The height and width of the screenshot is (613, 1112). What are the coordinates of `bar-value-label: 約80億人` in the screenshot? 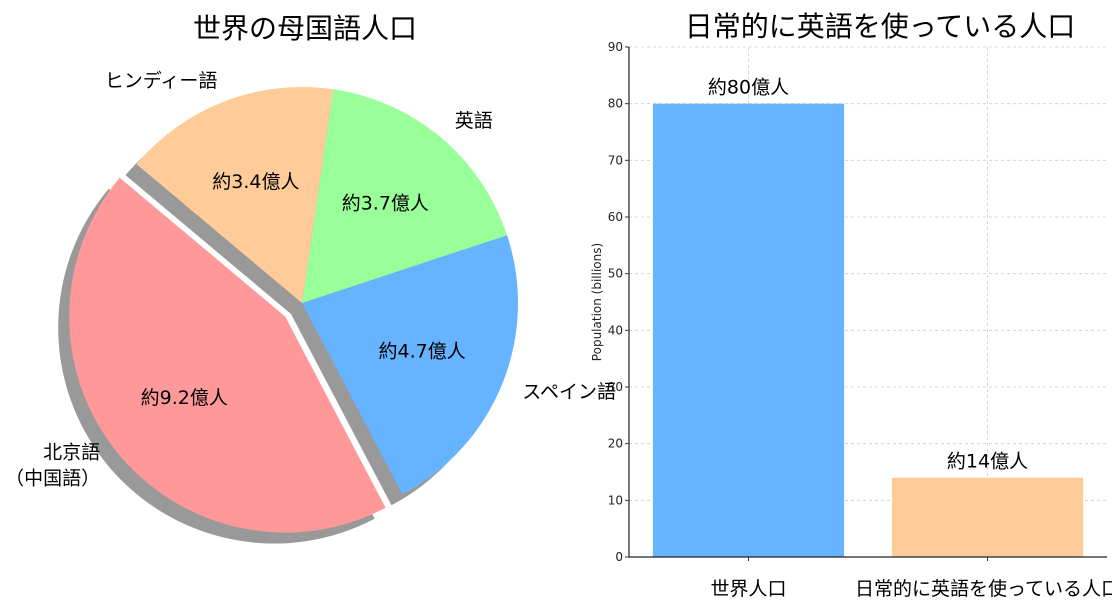 It's located at (748, 88).